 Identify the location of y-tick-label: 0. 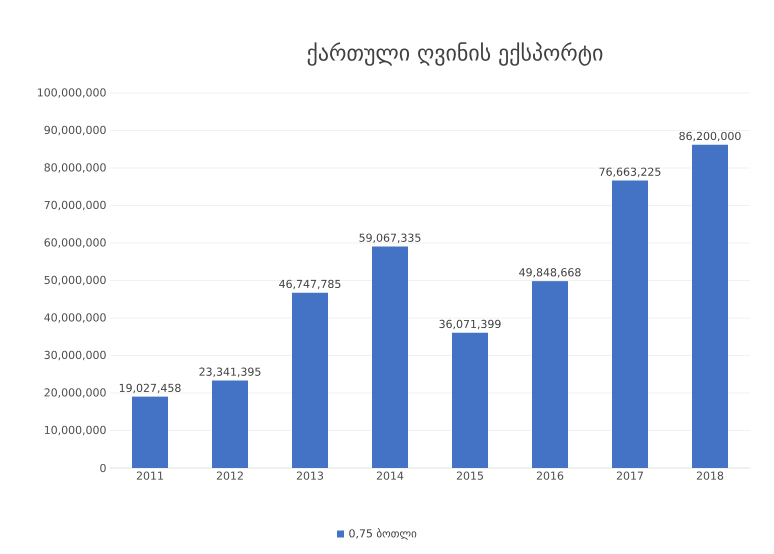
(103, 468).